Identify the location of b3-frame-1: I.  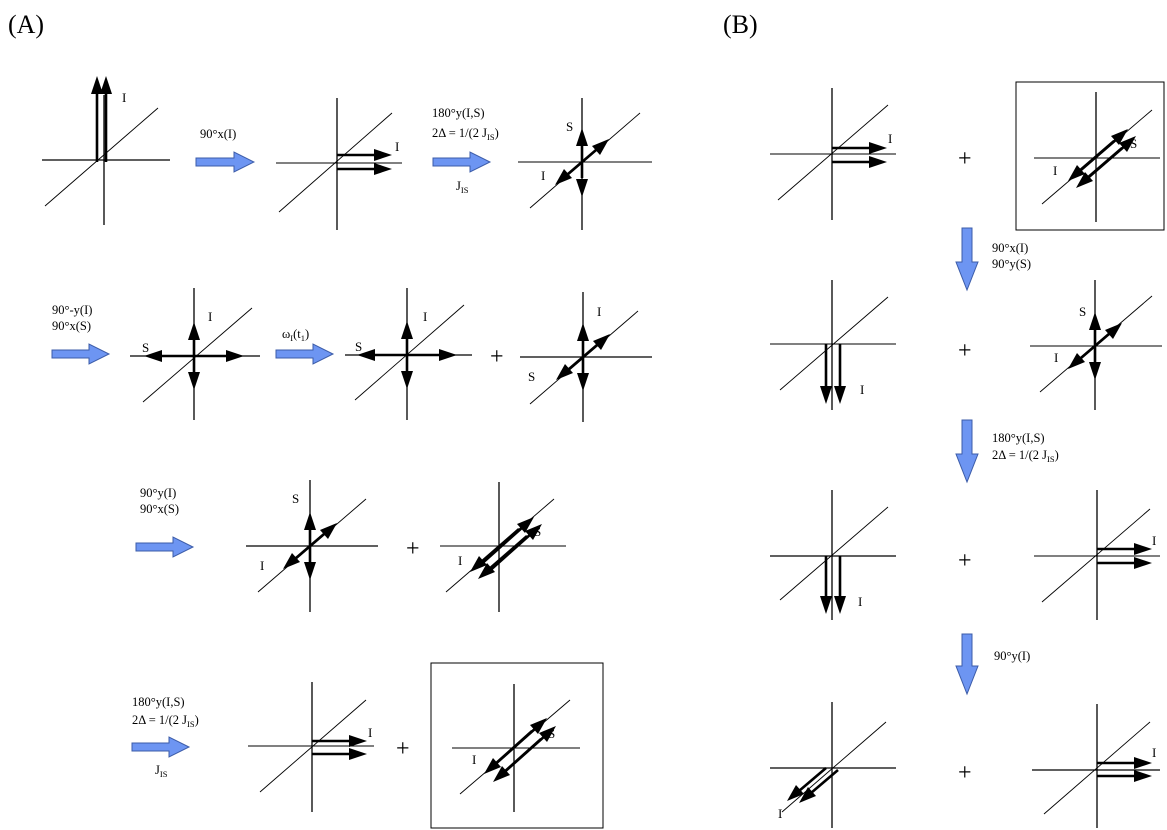
(833, 555).